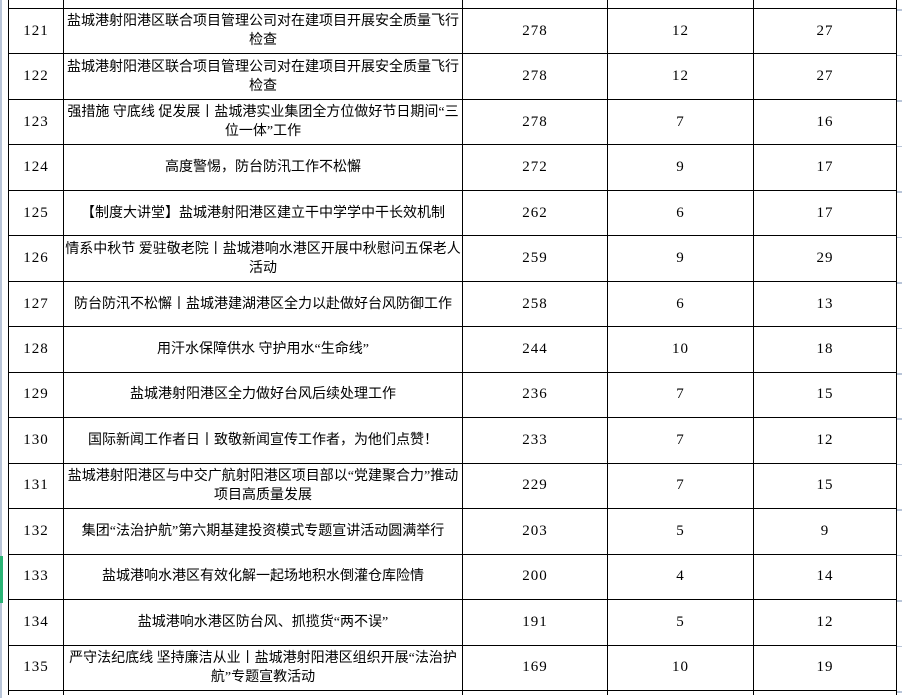 This screenshot has height=698, width=902. What do you see at coordinates (263, 304) in the screenshot?
I see `cell-title: 防台防汛不松懈丨盐城港建湖港区全力以赴做好台风防御工作` at bounding box center [263, 304].